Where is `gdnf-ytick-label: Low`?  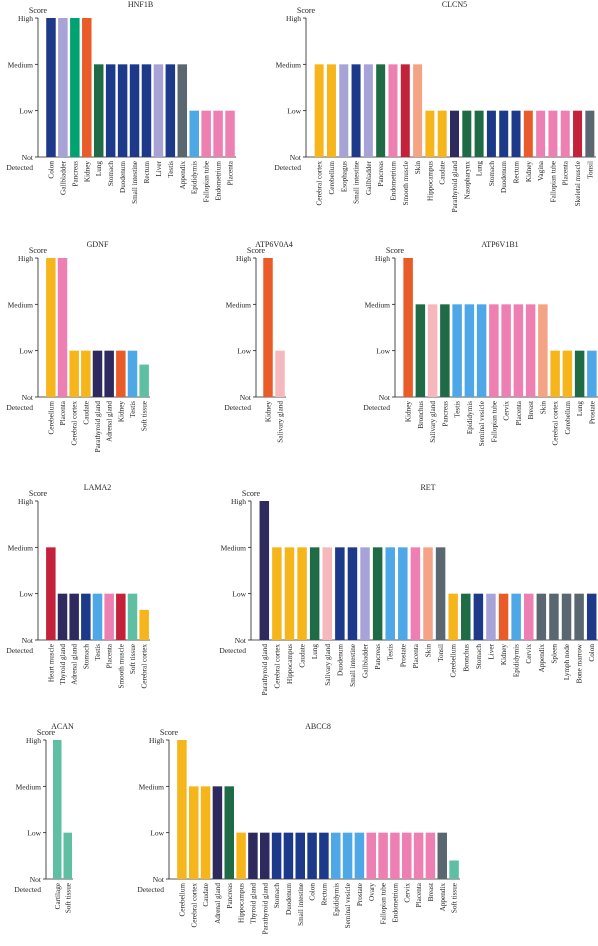
gdnf-ytick-label: Low is located at coordinates (26, 351).